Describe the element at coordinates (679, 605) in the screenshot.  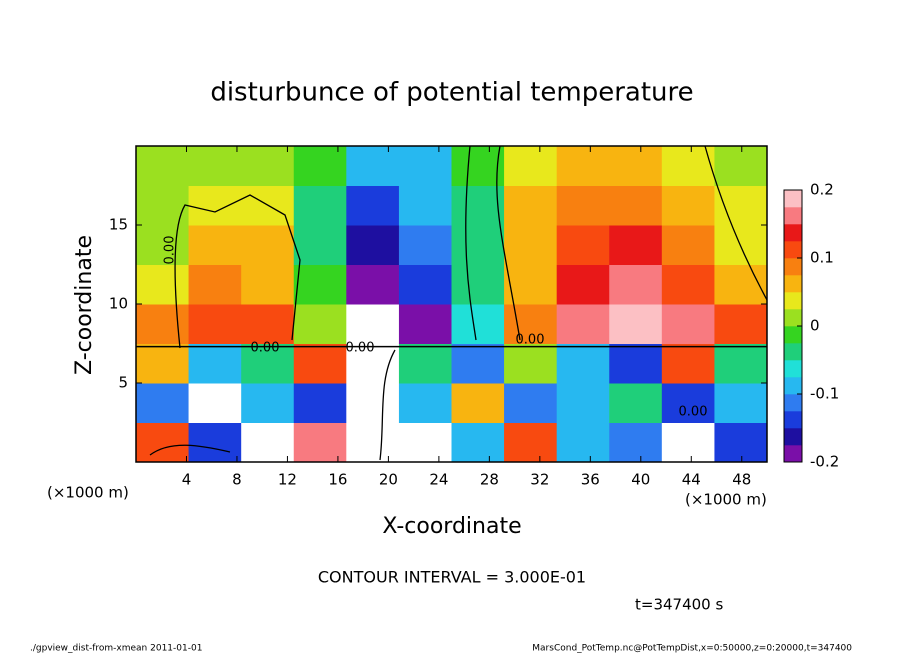
I see `time-label: t=347400 s` at that location.